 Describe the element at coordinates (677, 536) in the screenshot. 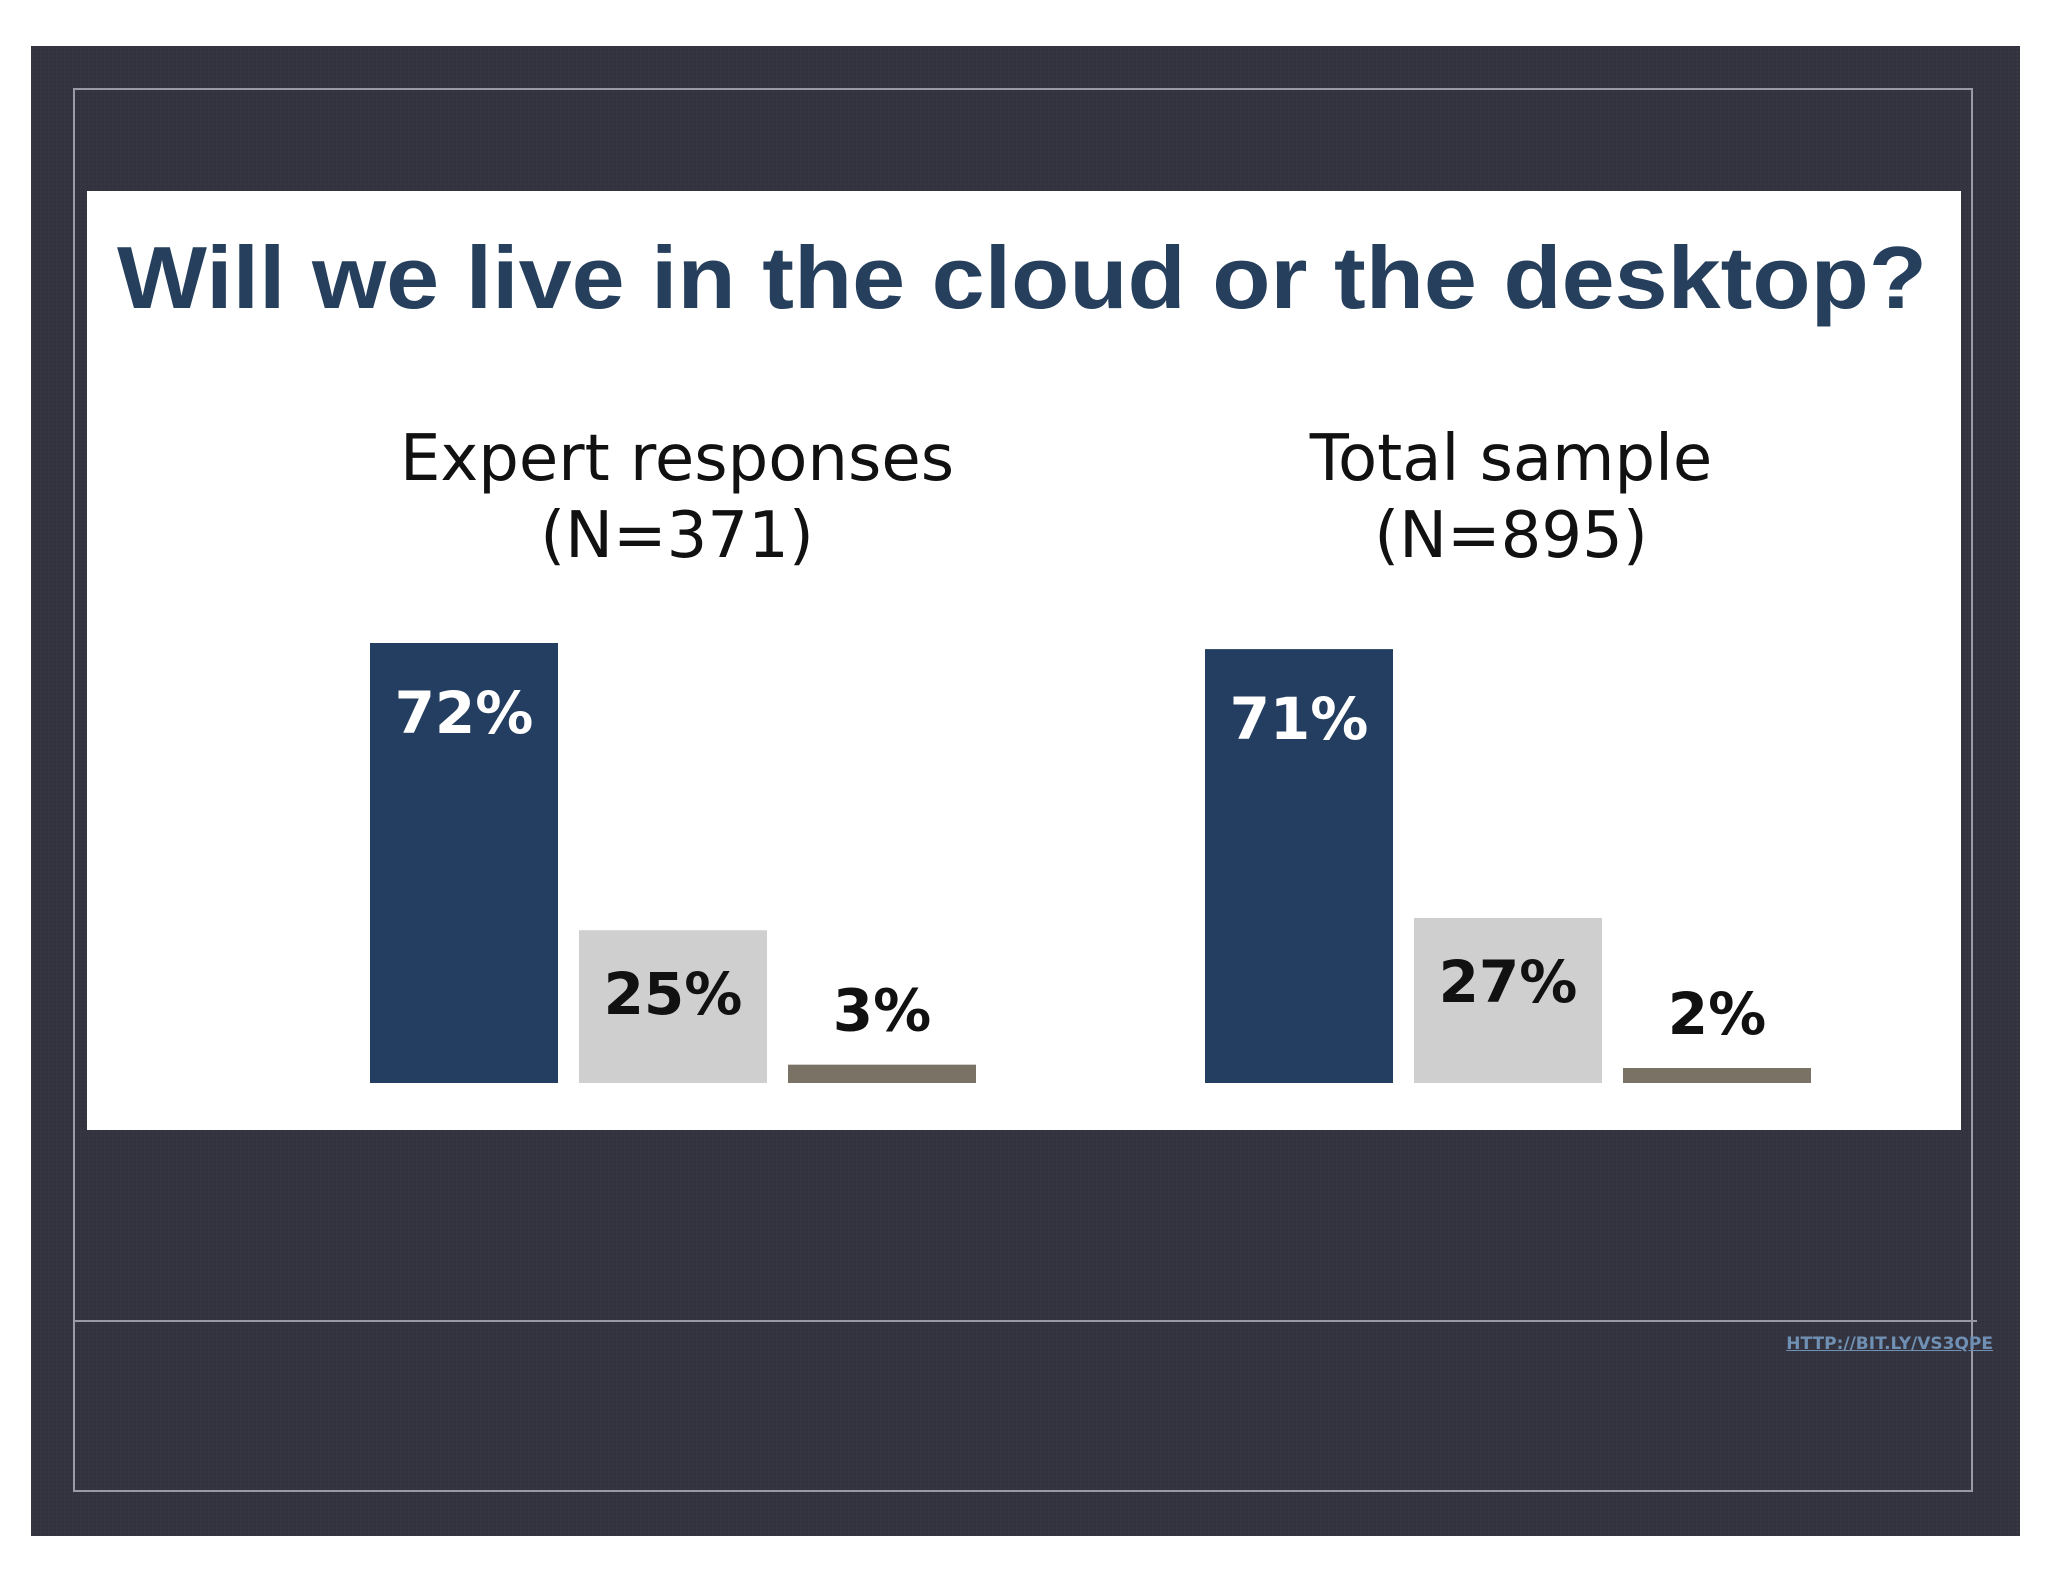

I see `group-subtitle-1: (N=371)` at that location.